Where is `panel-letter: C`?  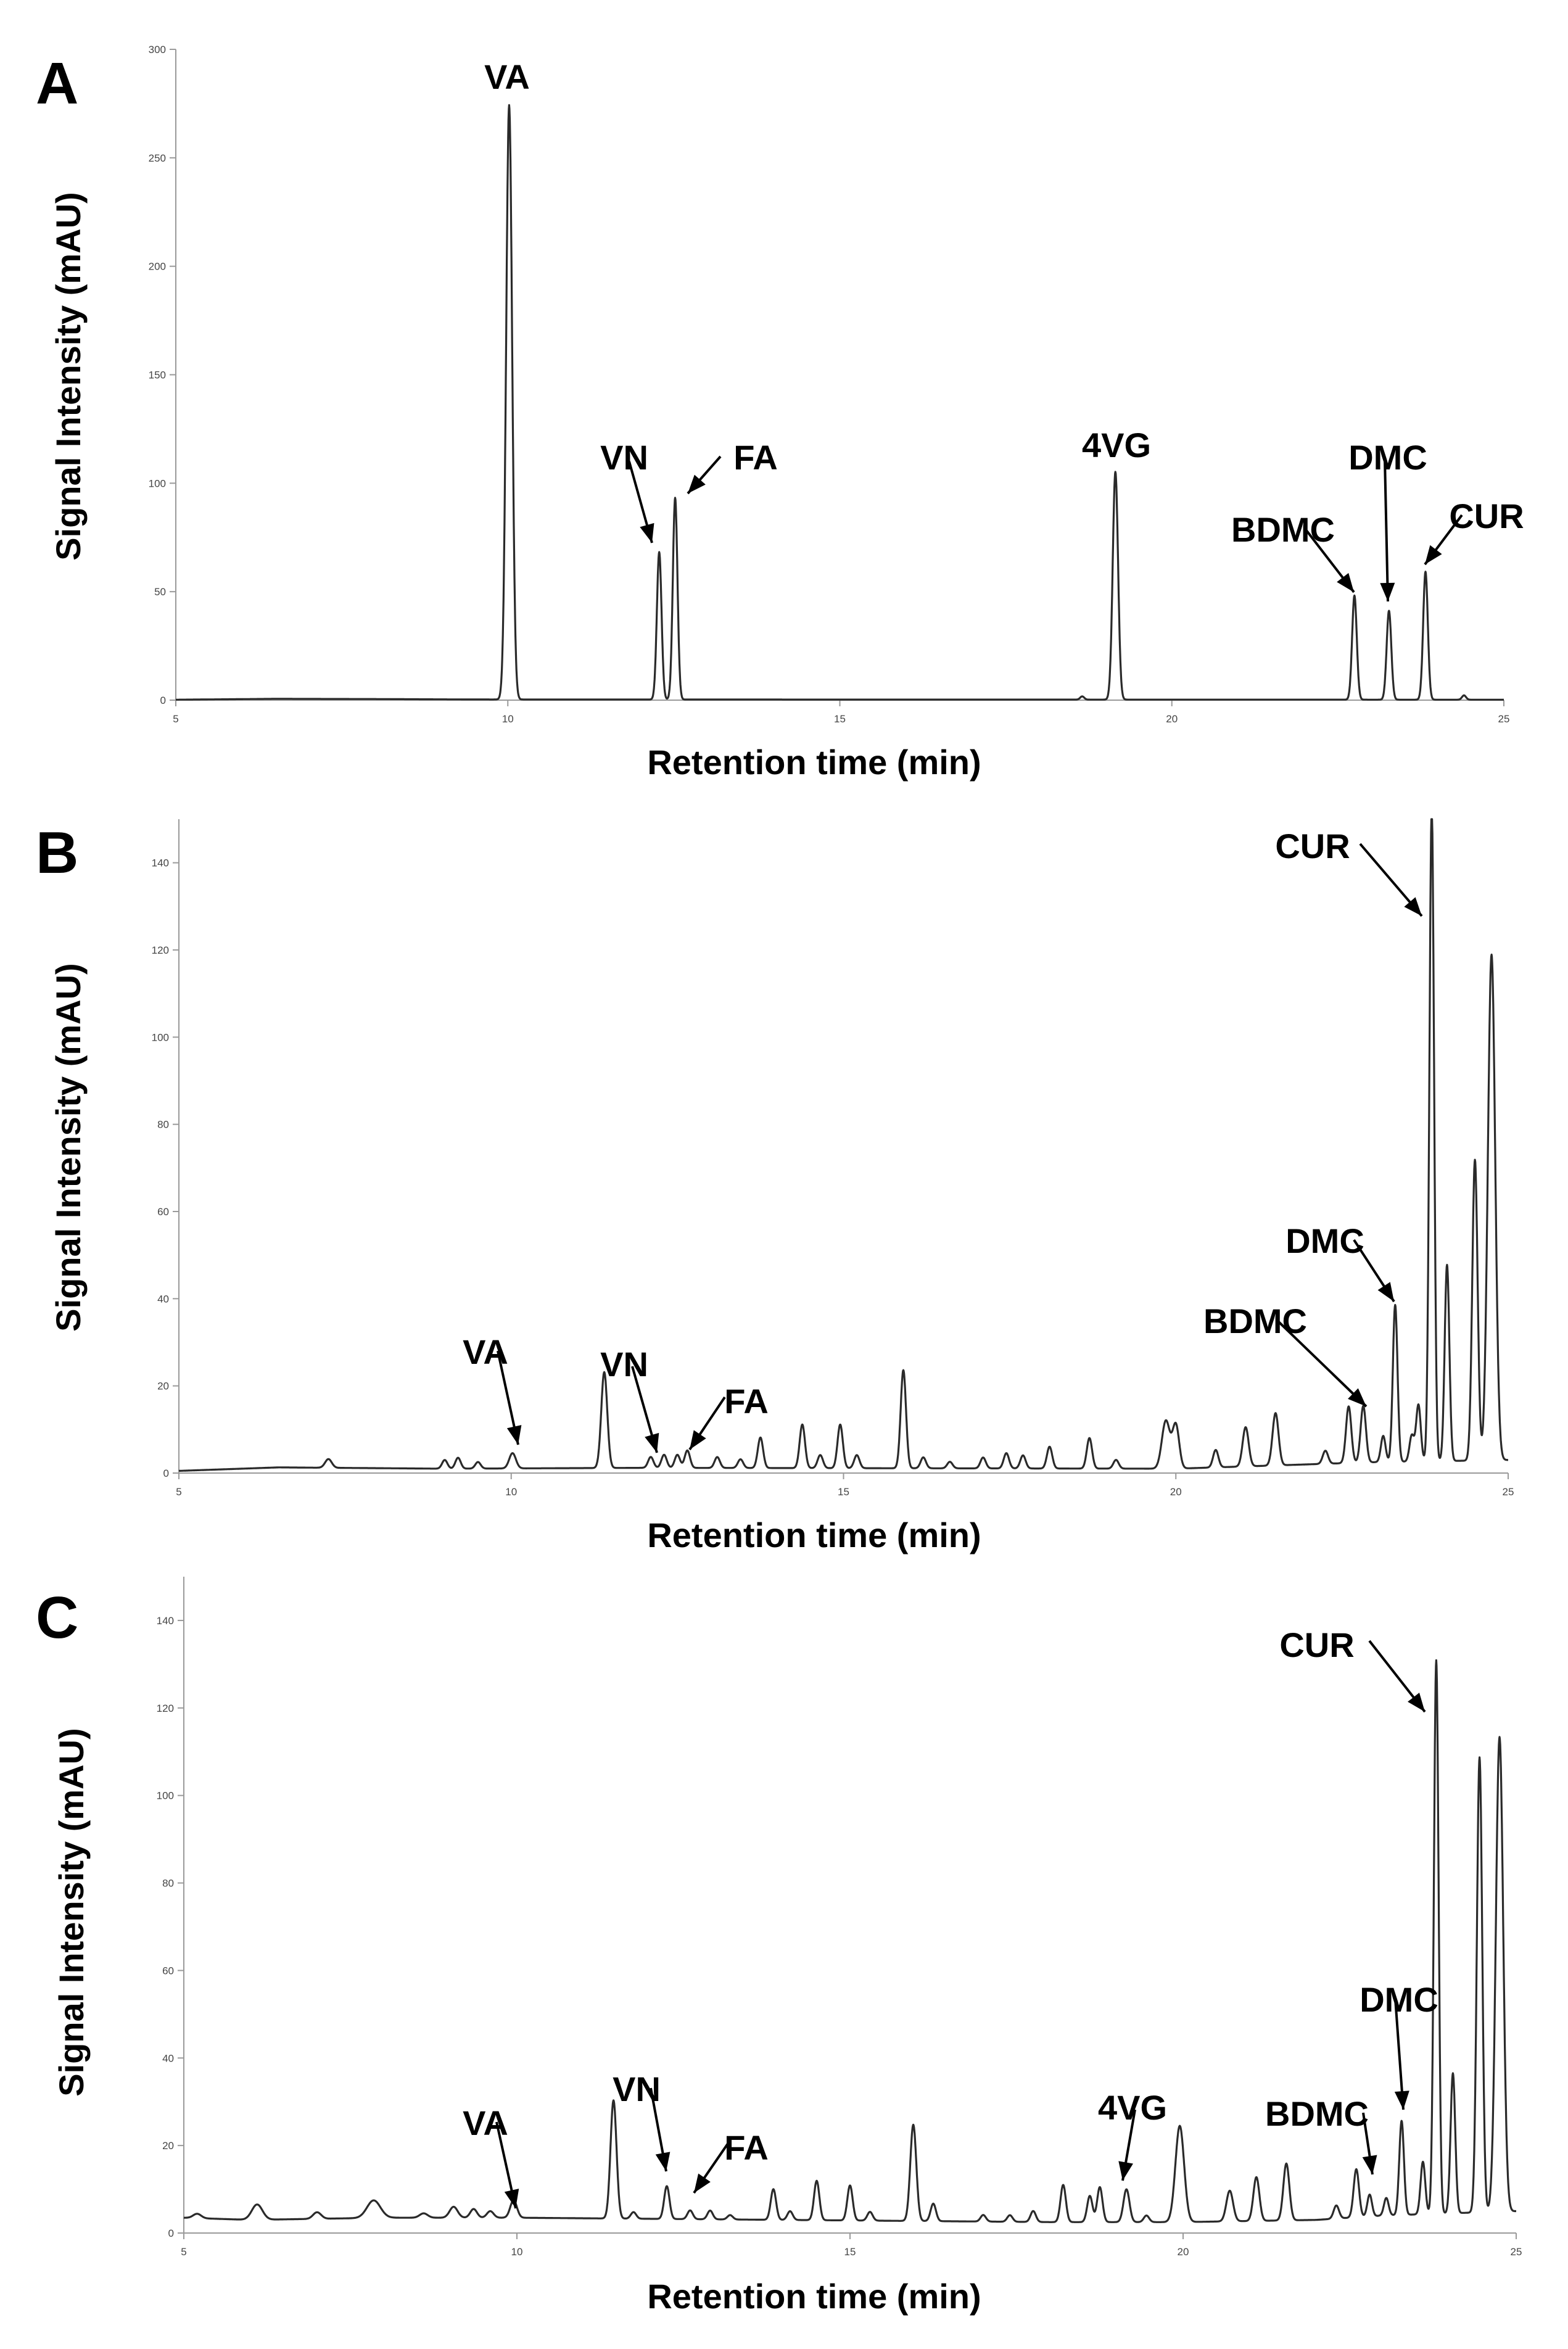
panel-letter: C is located at coordinates (57, 1618).